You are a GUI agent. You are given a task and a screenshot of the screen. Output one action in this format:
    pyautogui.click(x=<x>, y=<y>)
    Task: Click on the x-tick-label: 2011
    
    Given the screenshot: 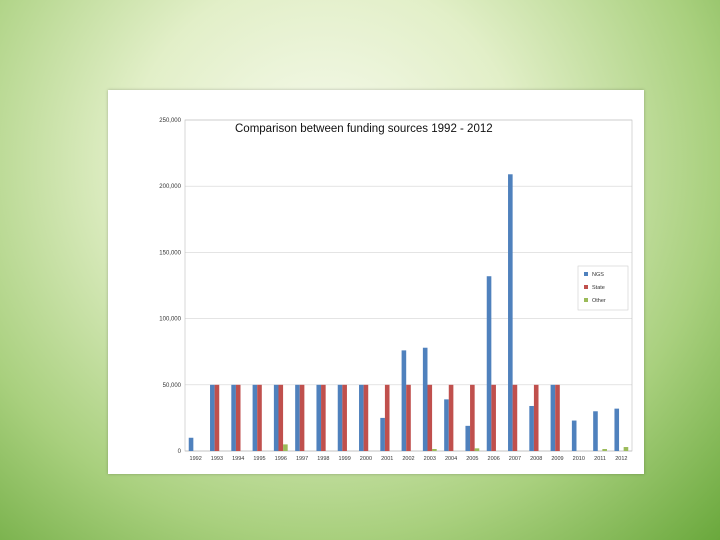 What is the action you would take?
    pyautogui.click(x=600, y=459)
    